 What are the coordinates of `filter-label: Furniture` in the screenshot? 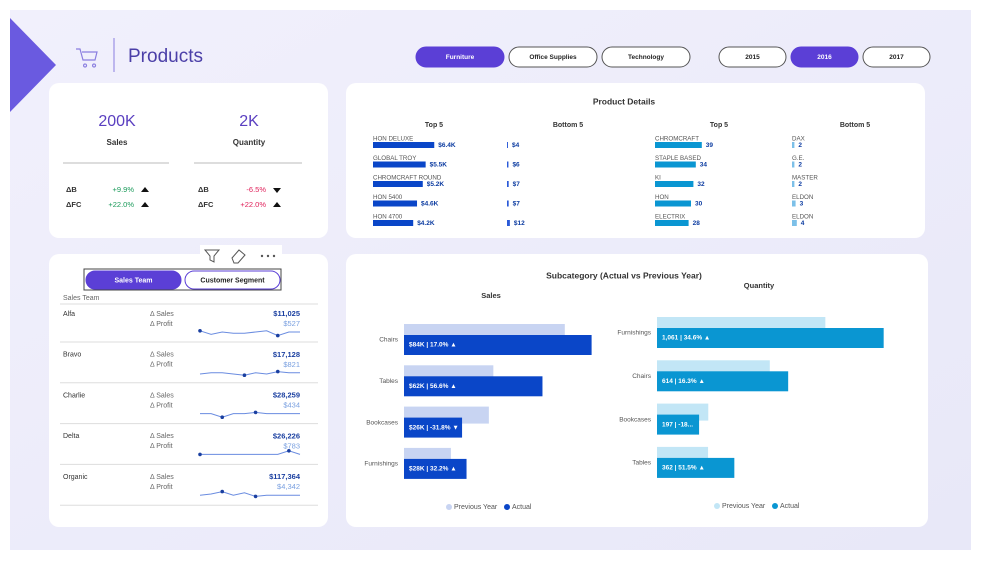 It's located at (460, 57).